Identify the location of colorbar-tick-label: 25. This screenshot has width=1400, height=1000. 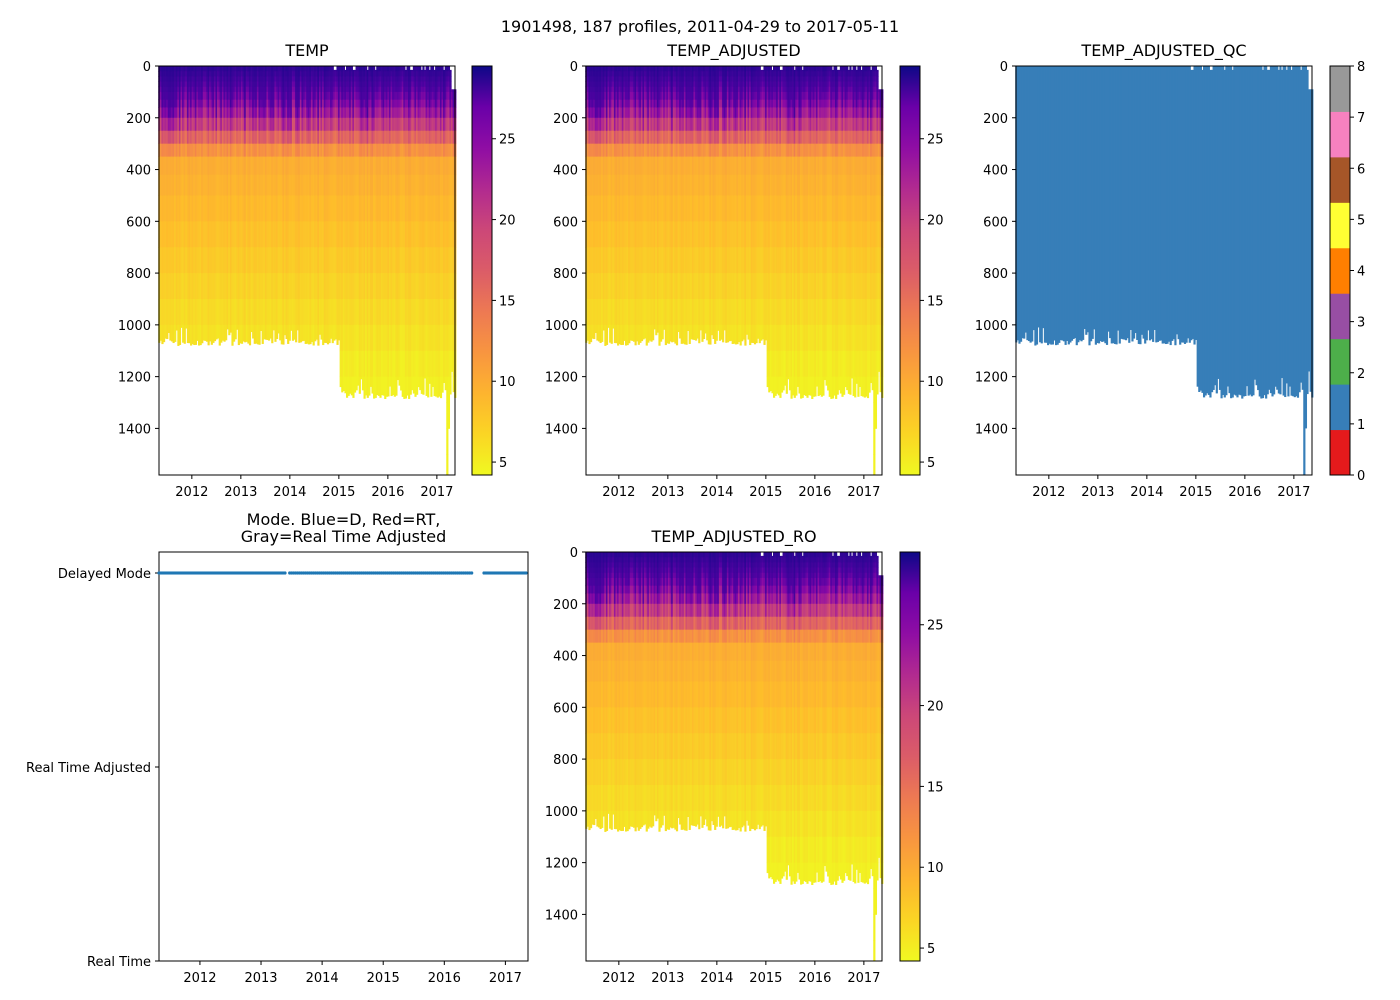
(507, 140).